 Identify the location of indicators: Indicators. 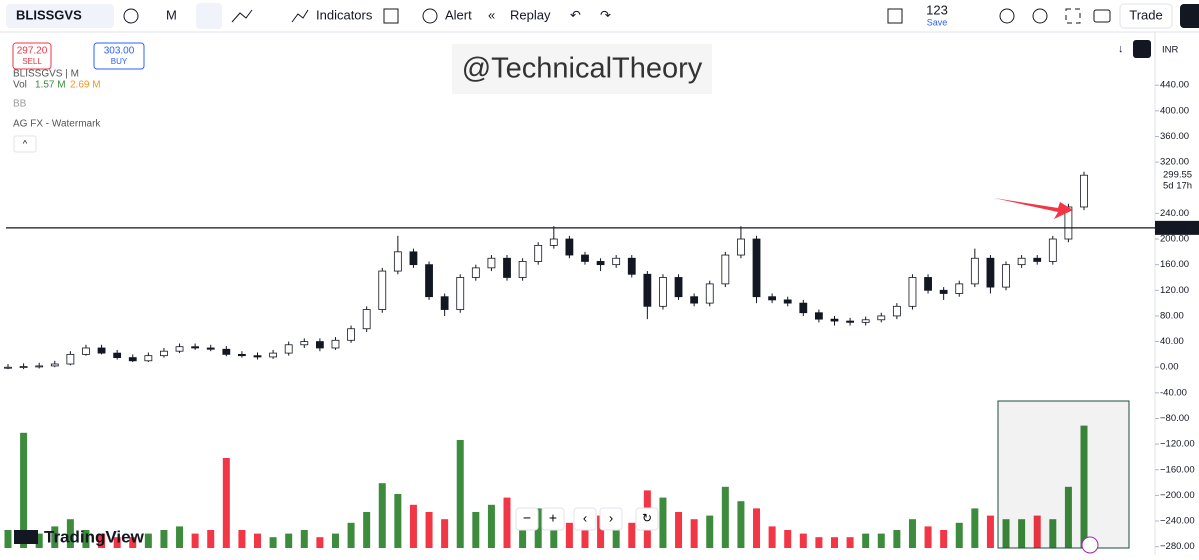
(344, 14).